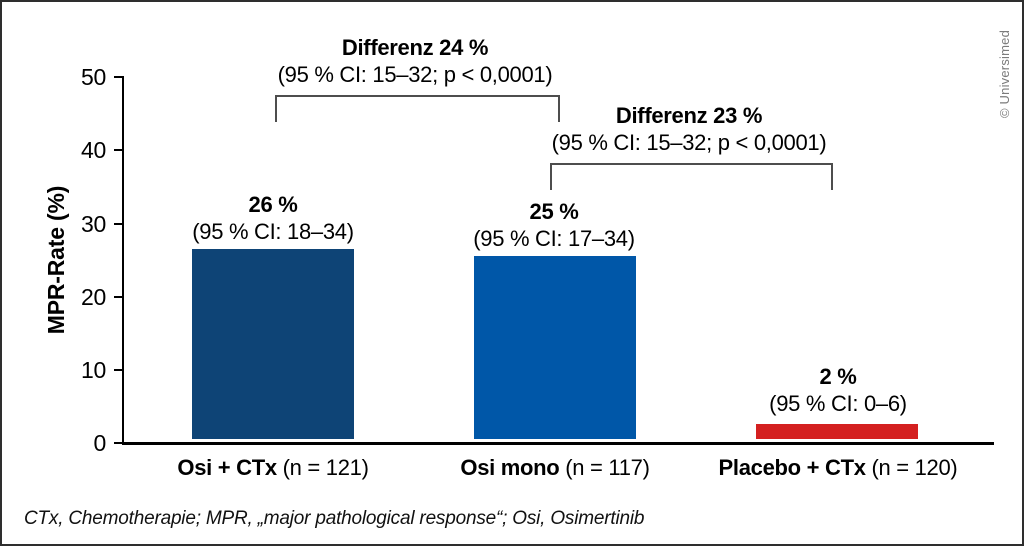 The height and width of the screenshot is (546, 1024). What do you see at coordinates (837, 431) in the screenshot?
I see `bar-placebo-ctx` at bounding box center [837, 431].